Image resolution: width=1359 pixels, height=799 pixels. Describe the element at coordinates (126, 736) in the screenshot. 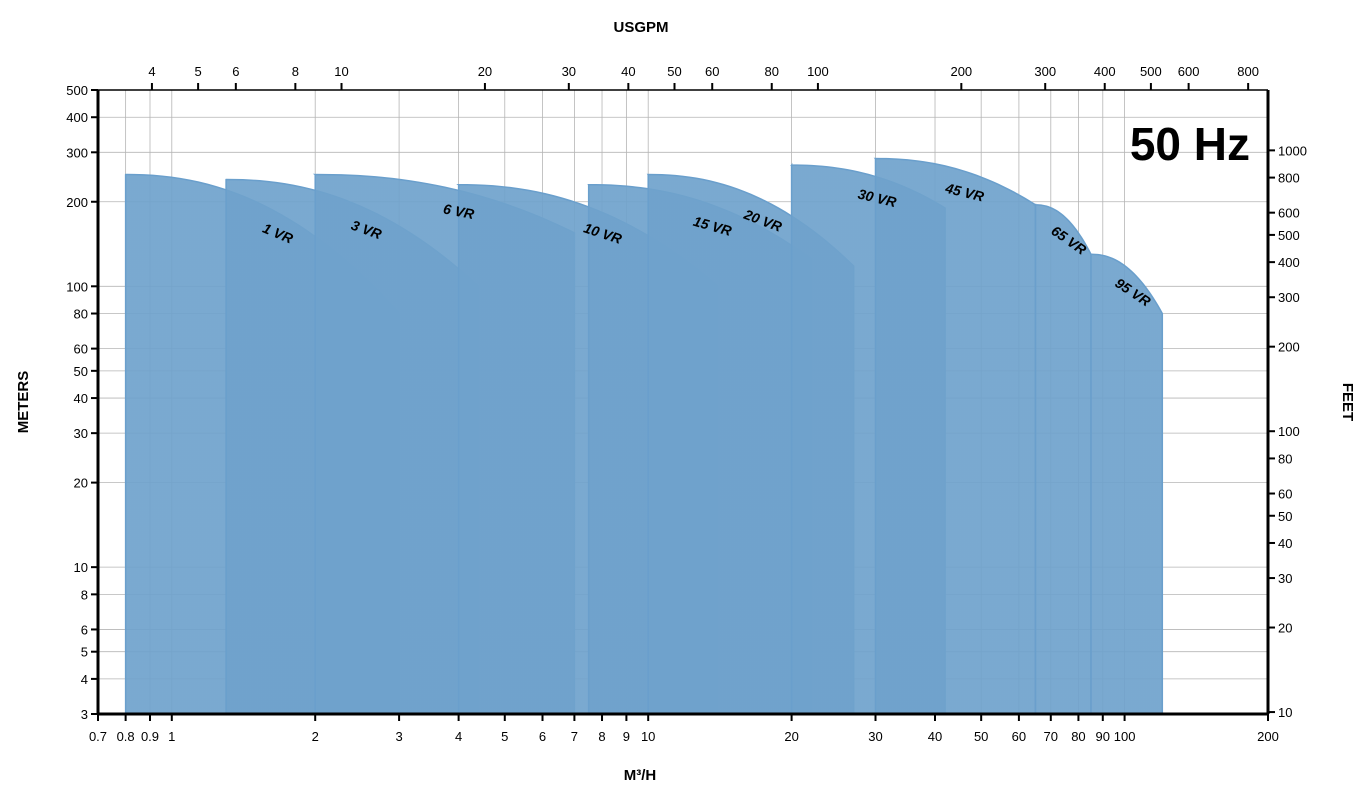

I see `x-tick-label: 0.8` at that location.